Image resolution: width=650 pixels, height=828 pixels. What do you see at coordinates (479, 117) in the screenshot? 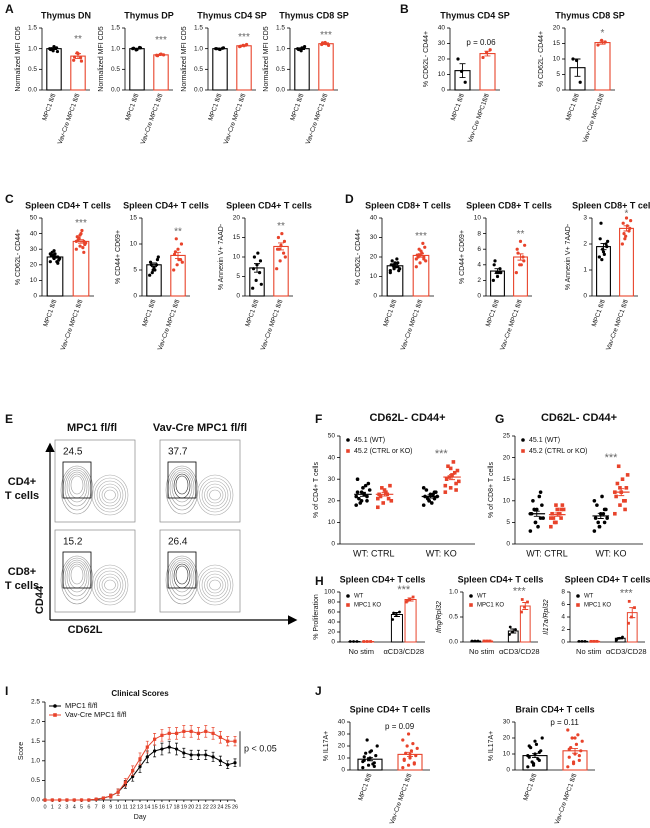
I see `x-tick-label: Vav-Cre MPC1fl/fl` at bounding box center [479, 117].